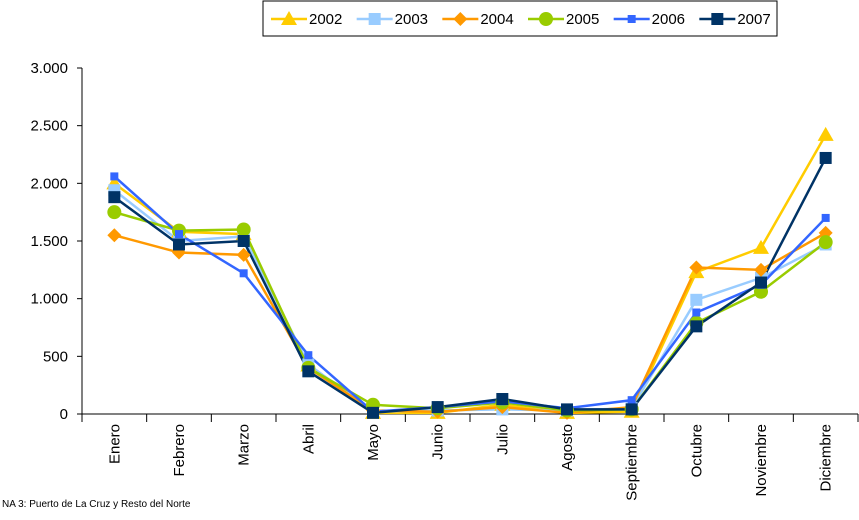 The height and width of the screenshot is (520, 859). I want to click on y-tick-label: 1.000, so click(49, 299).